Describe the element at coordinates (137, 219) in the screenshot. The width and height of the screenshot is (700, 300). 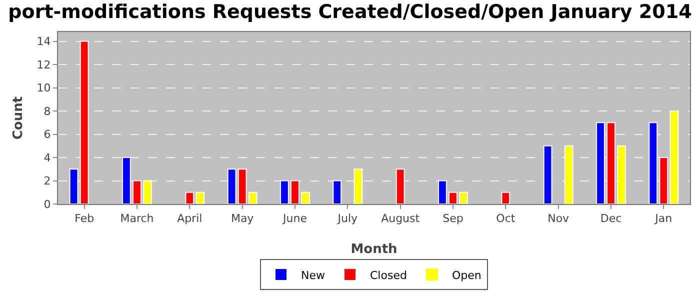
I see `x-tick-label: March` at that location.